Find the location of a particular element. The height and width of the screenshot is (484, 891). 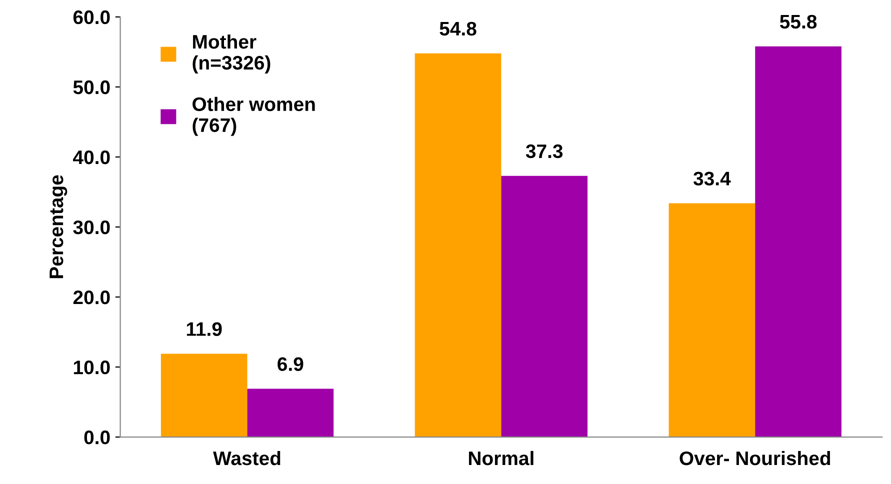

data-label: 37.3 is located at coordinates (544, 151).